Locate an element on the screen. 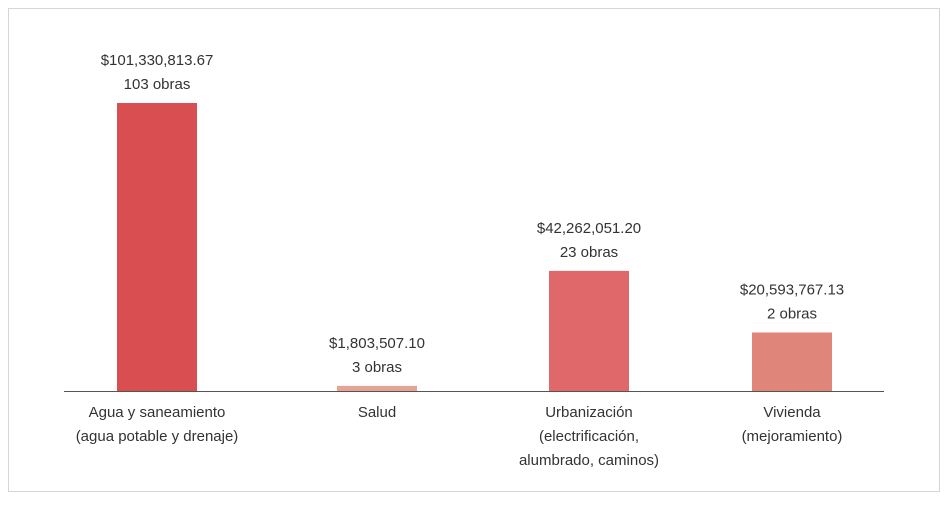 The height and width of the screenshot is (508, 948). x-tick-label: Vivienda is located at coordinates (792, 412).